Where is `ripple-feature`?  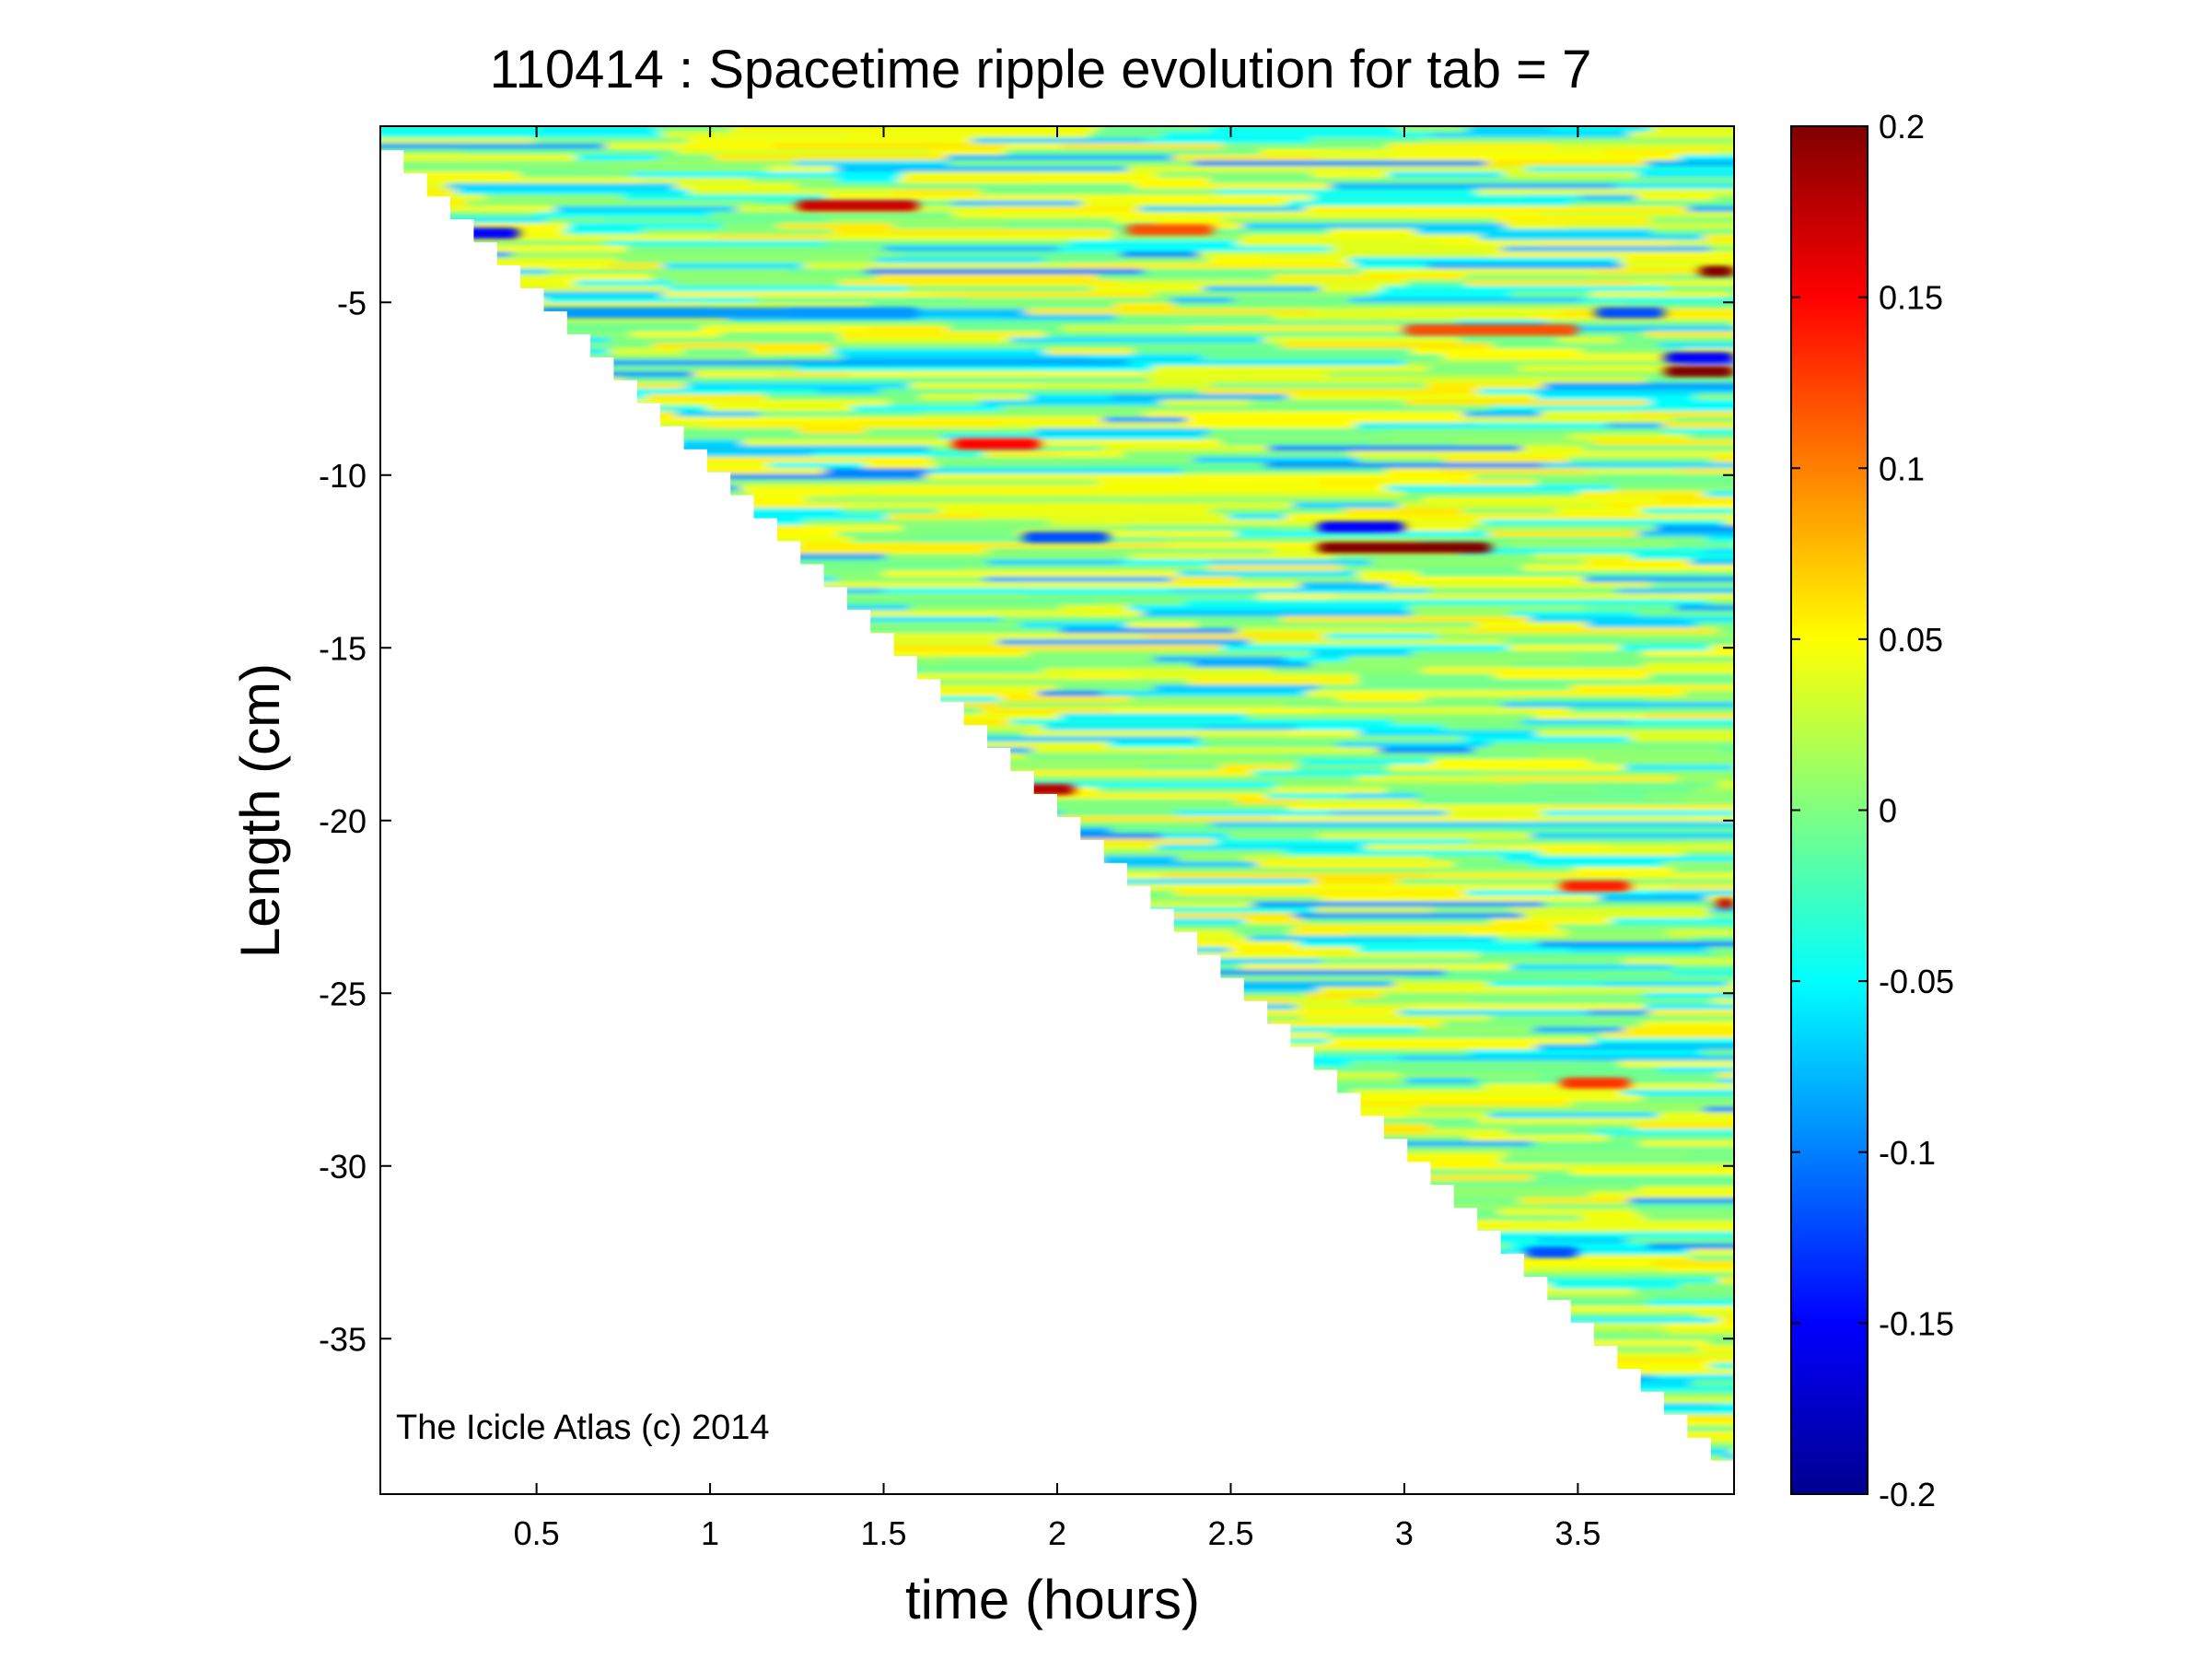 ripple-feature is located at coordinates (1630, 313).